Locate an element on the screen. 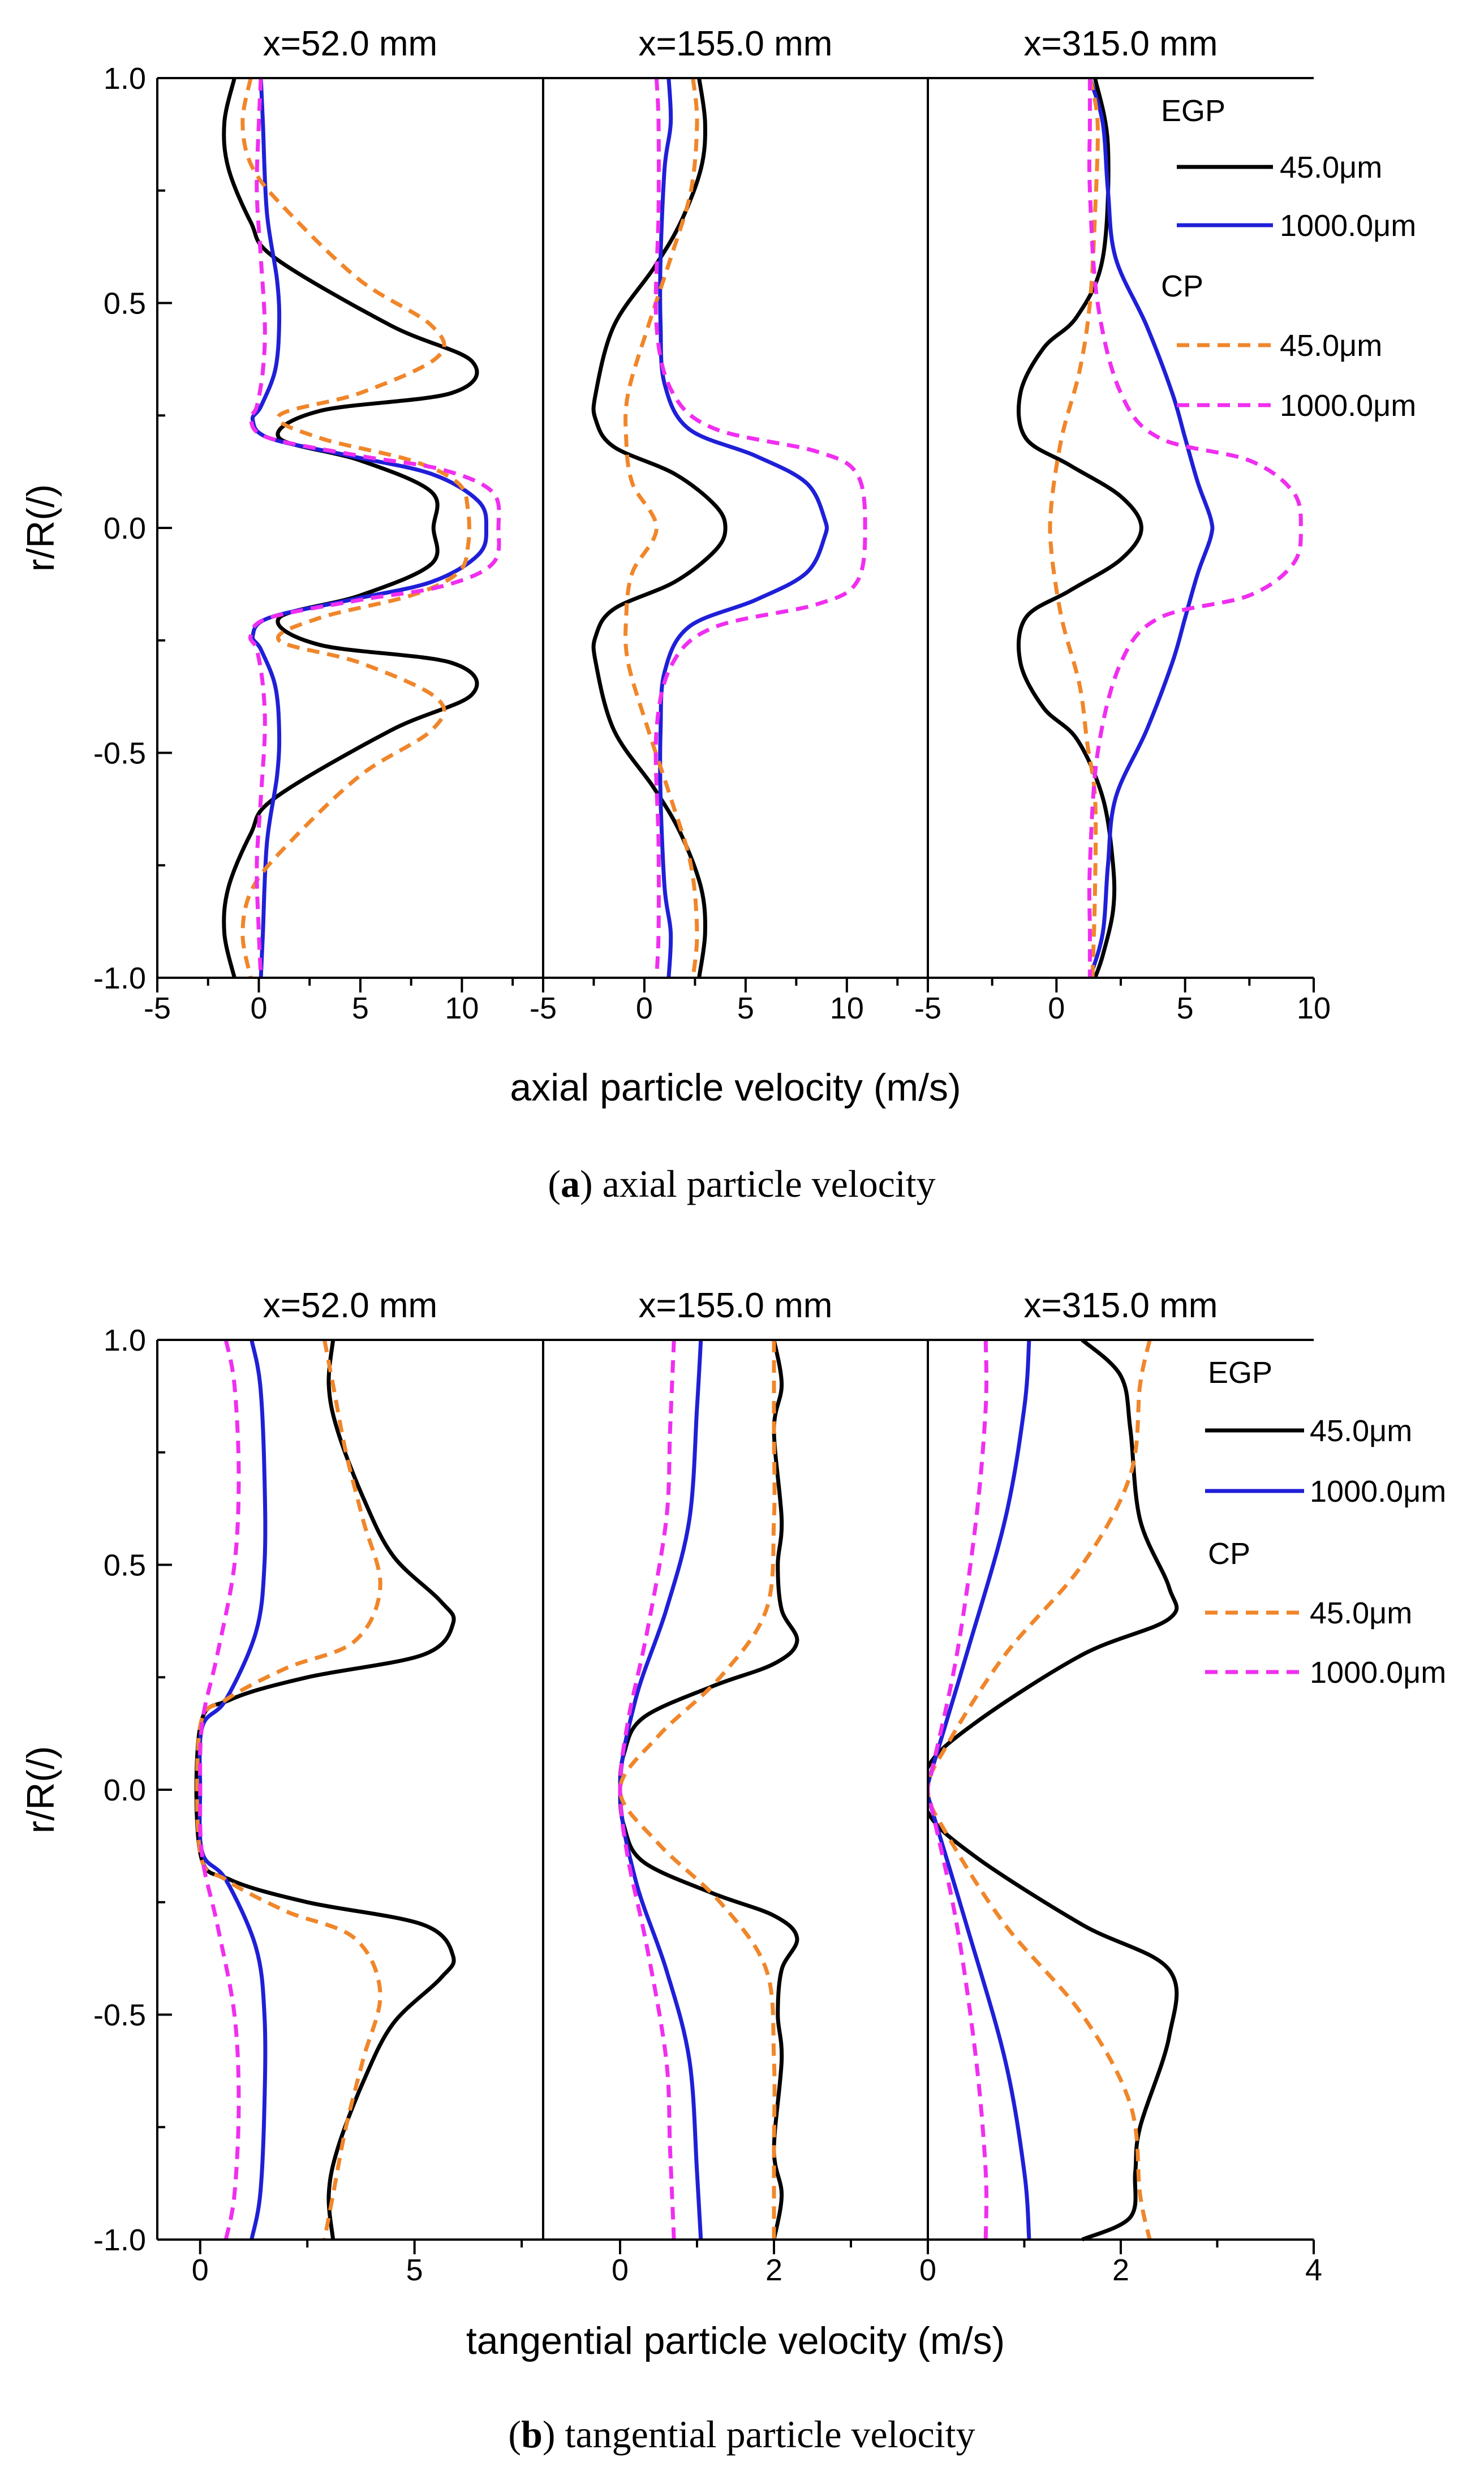 This screenshot has height=2471, width=1484. caption-a-label: a is located at coordinates (570, 1183).